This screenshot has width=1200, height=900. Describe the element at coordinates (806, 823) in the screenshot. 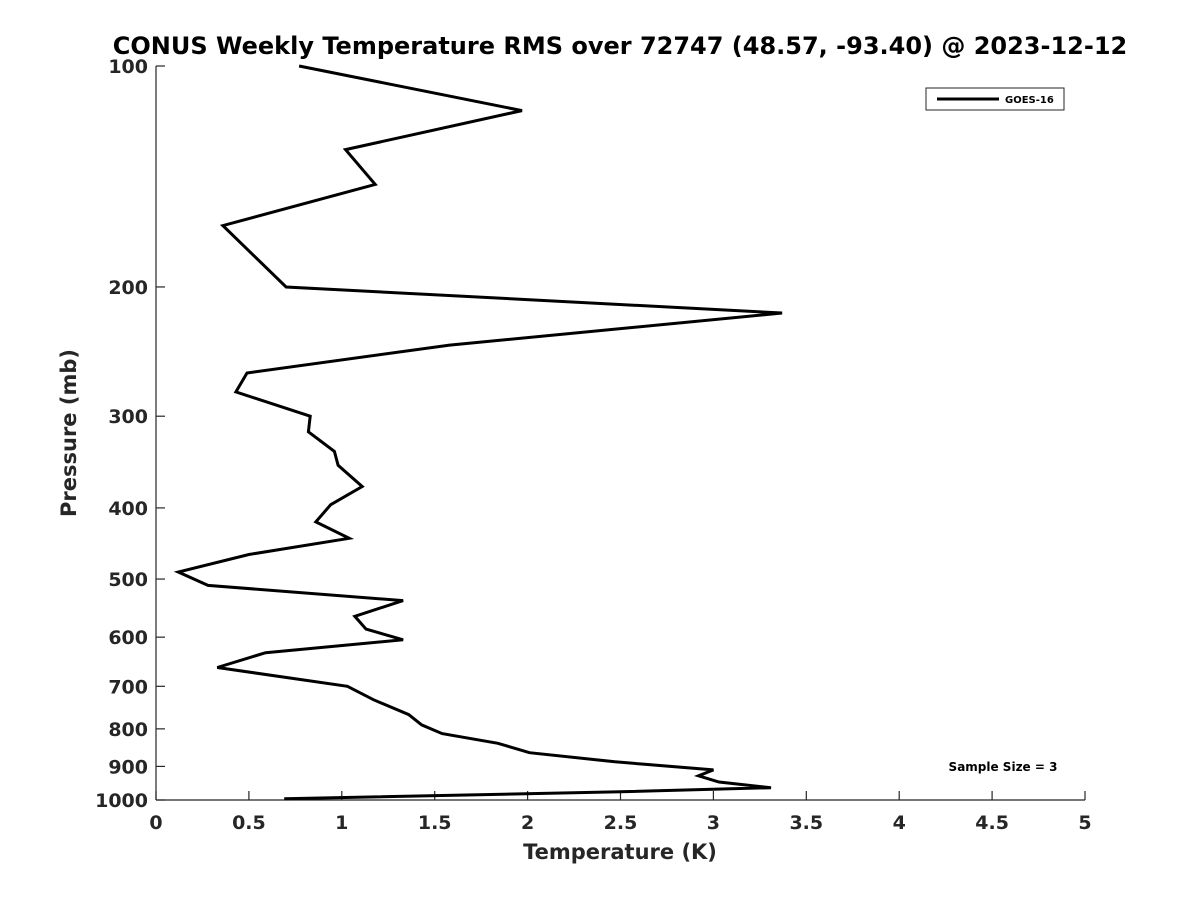

I see `x-tick-label: 3.5` at that location.